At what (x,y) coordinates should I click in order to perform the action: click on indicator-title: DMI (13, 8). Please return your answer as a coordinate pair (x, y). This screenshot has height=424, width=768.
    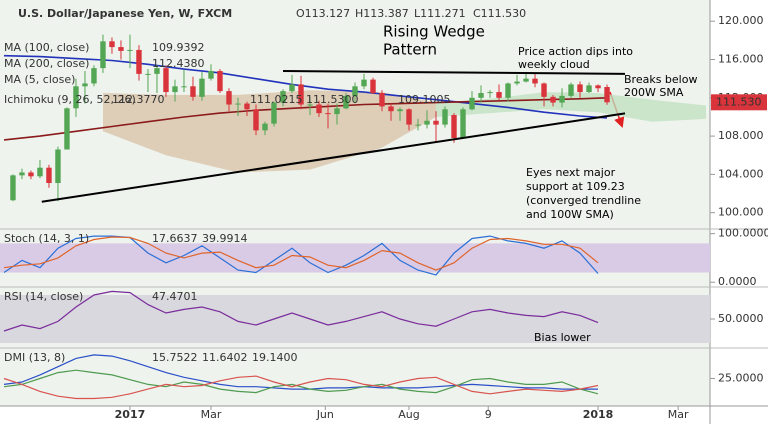
    Looking at the image, I should click on (34, 357).